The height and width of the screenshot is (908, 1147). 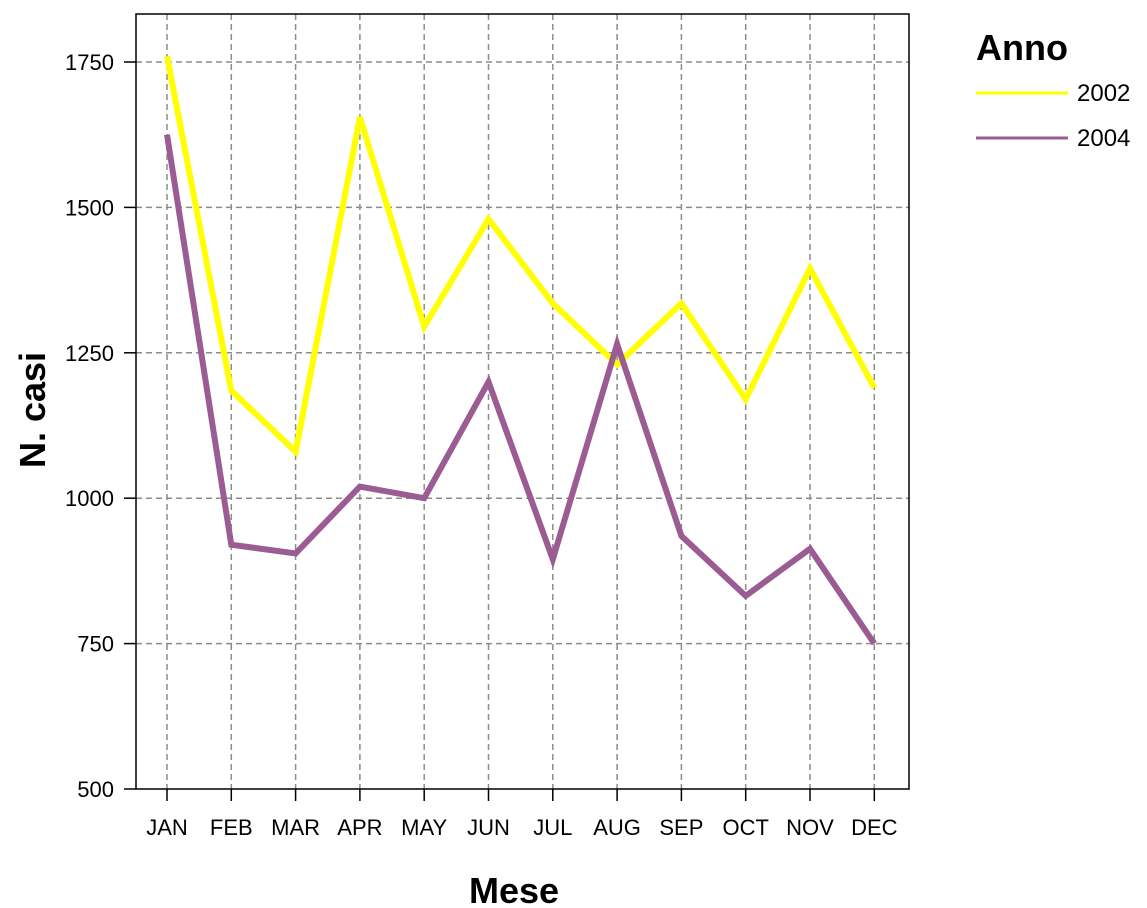 What do you see at coordinates (231, 827) in the screenshot?
I see `x-tick-label: FEB` at bounding box center [231, 827].